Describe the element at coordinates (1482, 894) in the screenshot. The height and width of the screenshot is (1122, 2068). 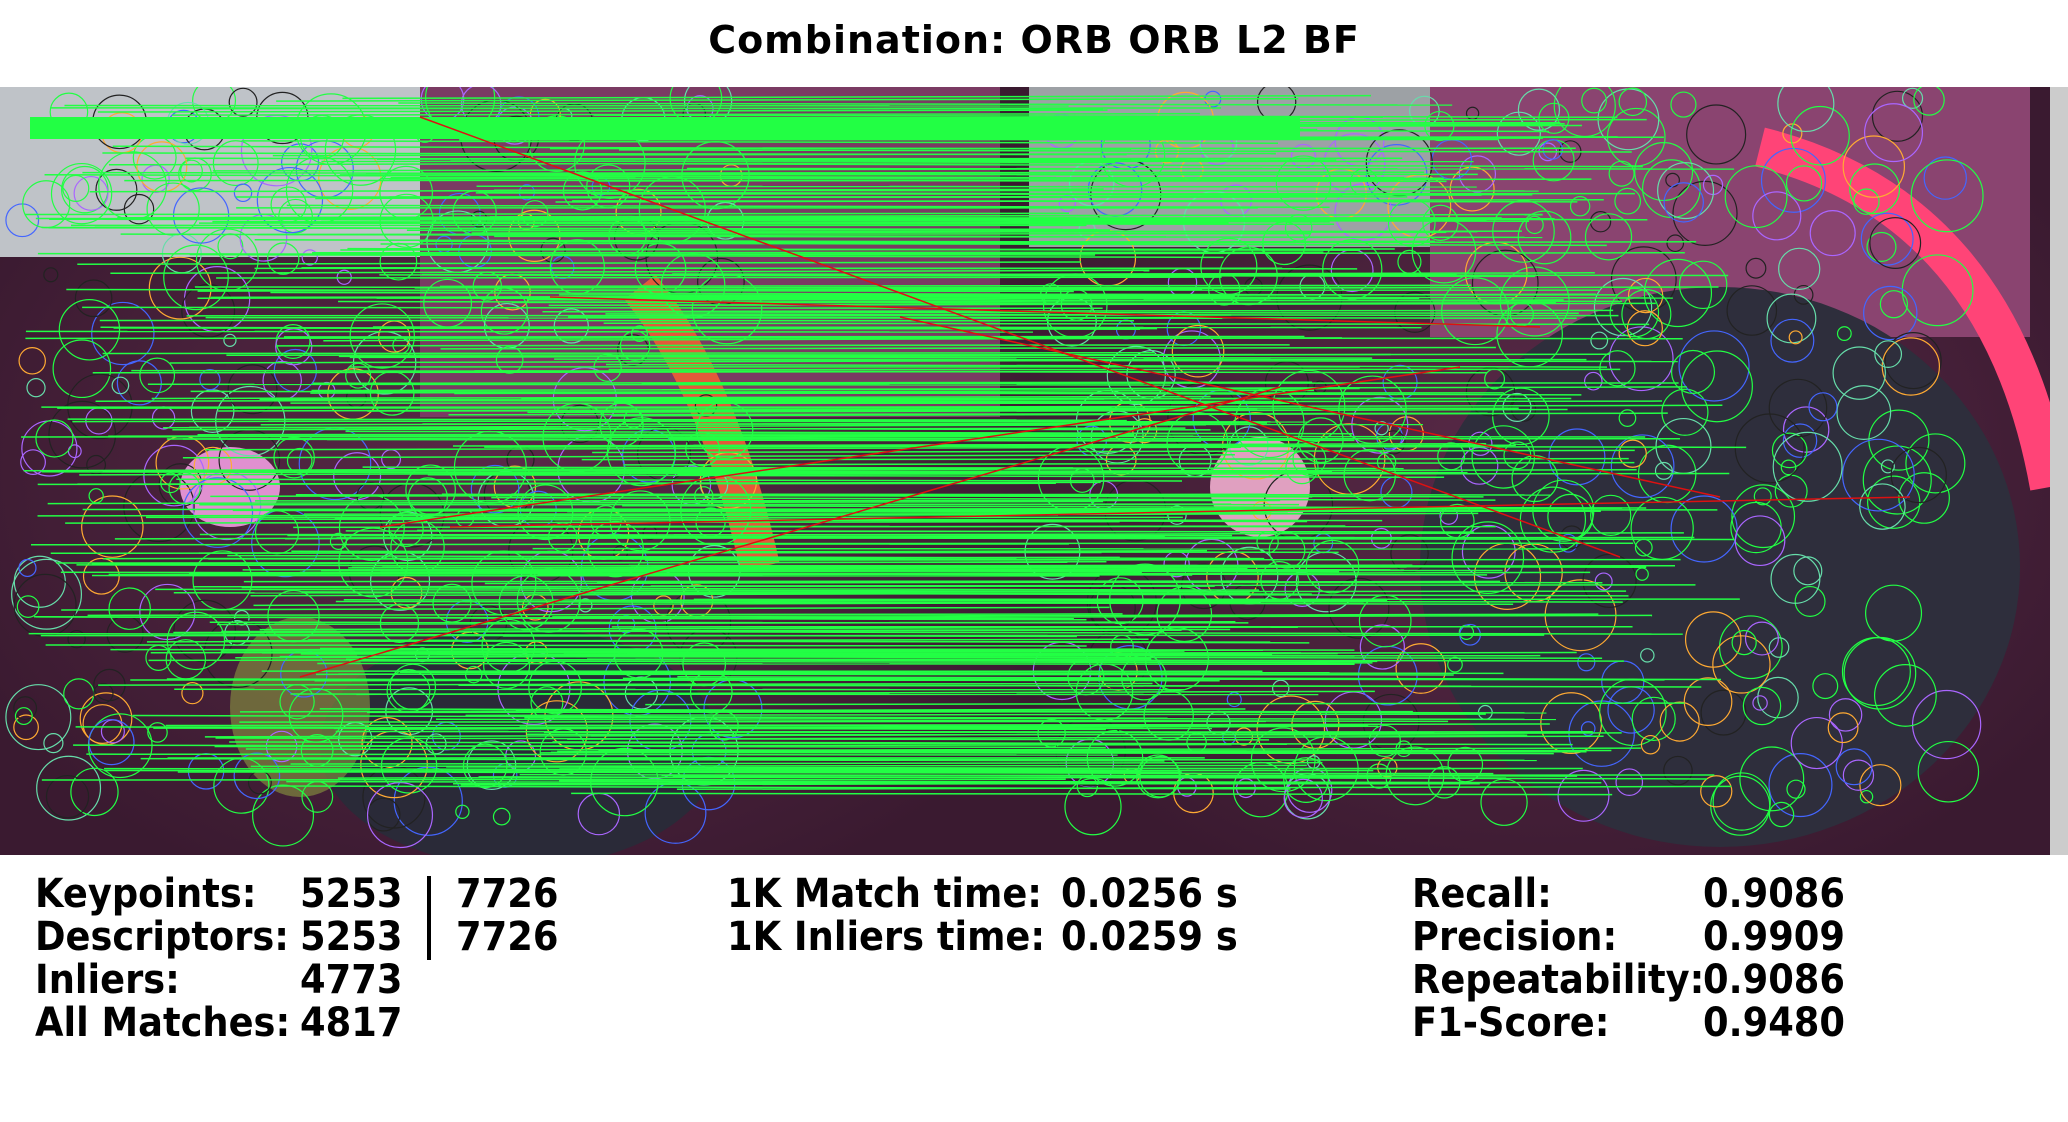
I see `stat-label: Recall:` at that location.